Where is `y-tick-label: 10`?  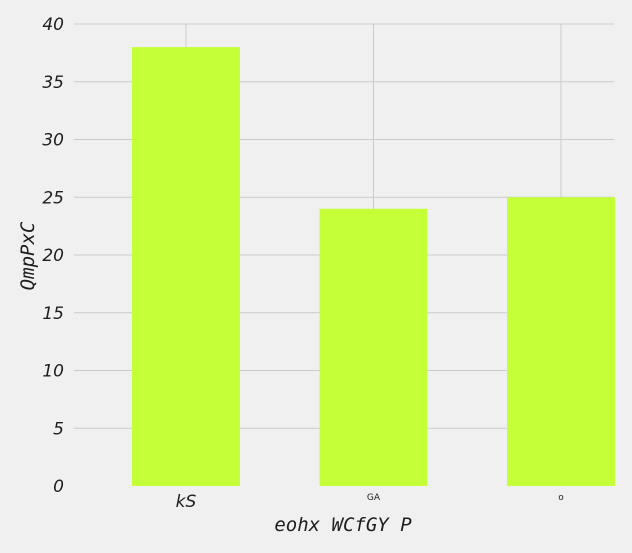
y-tick-label: 10 is located at coordinates (53, 372).